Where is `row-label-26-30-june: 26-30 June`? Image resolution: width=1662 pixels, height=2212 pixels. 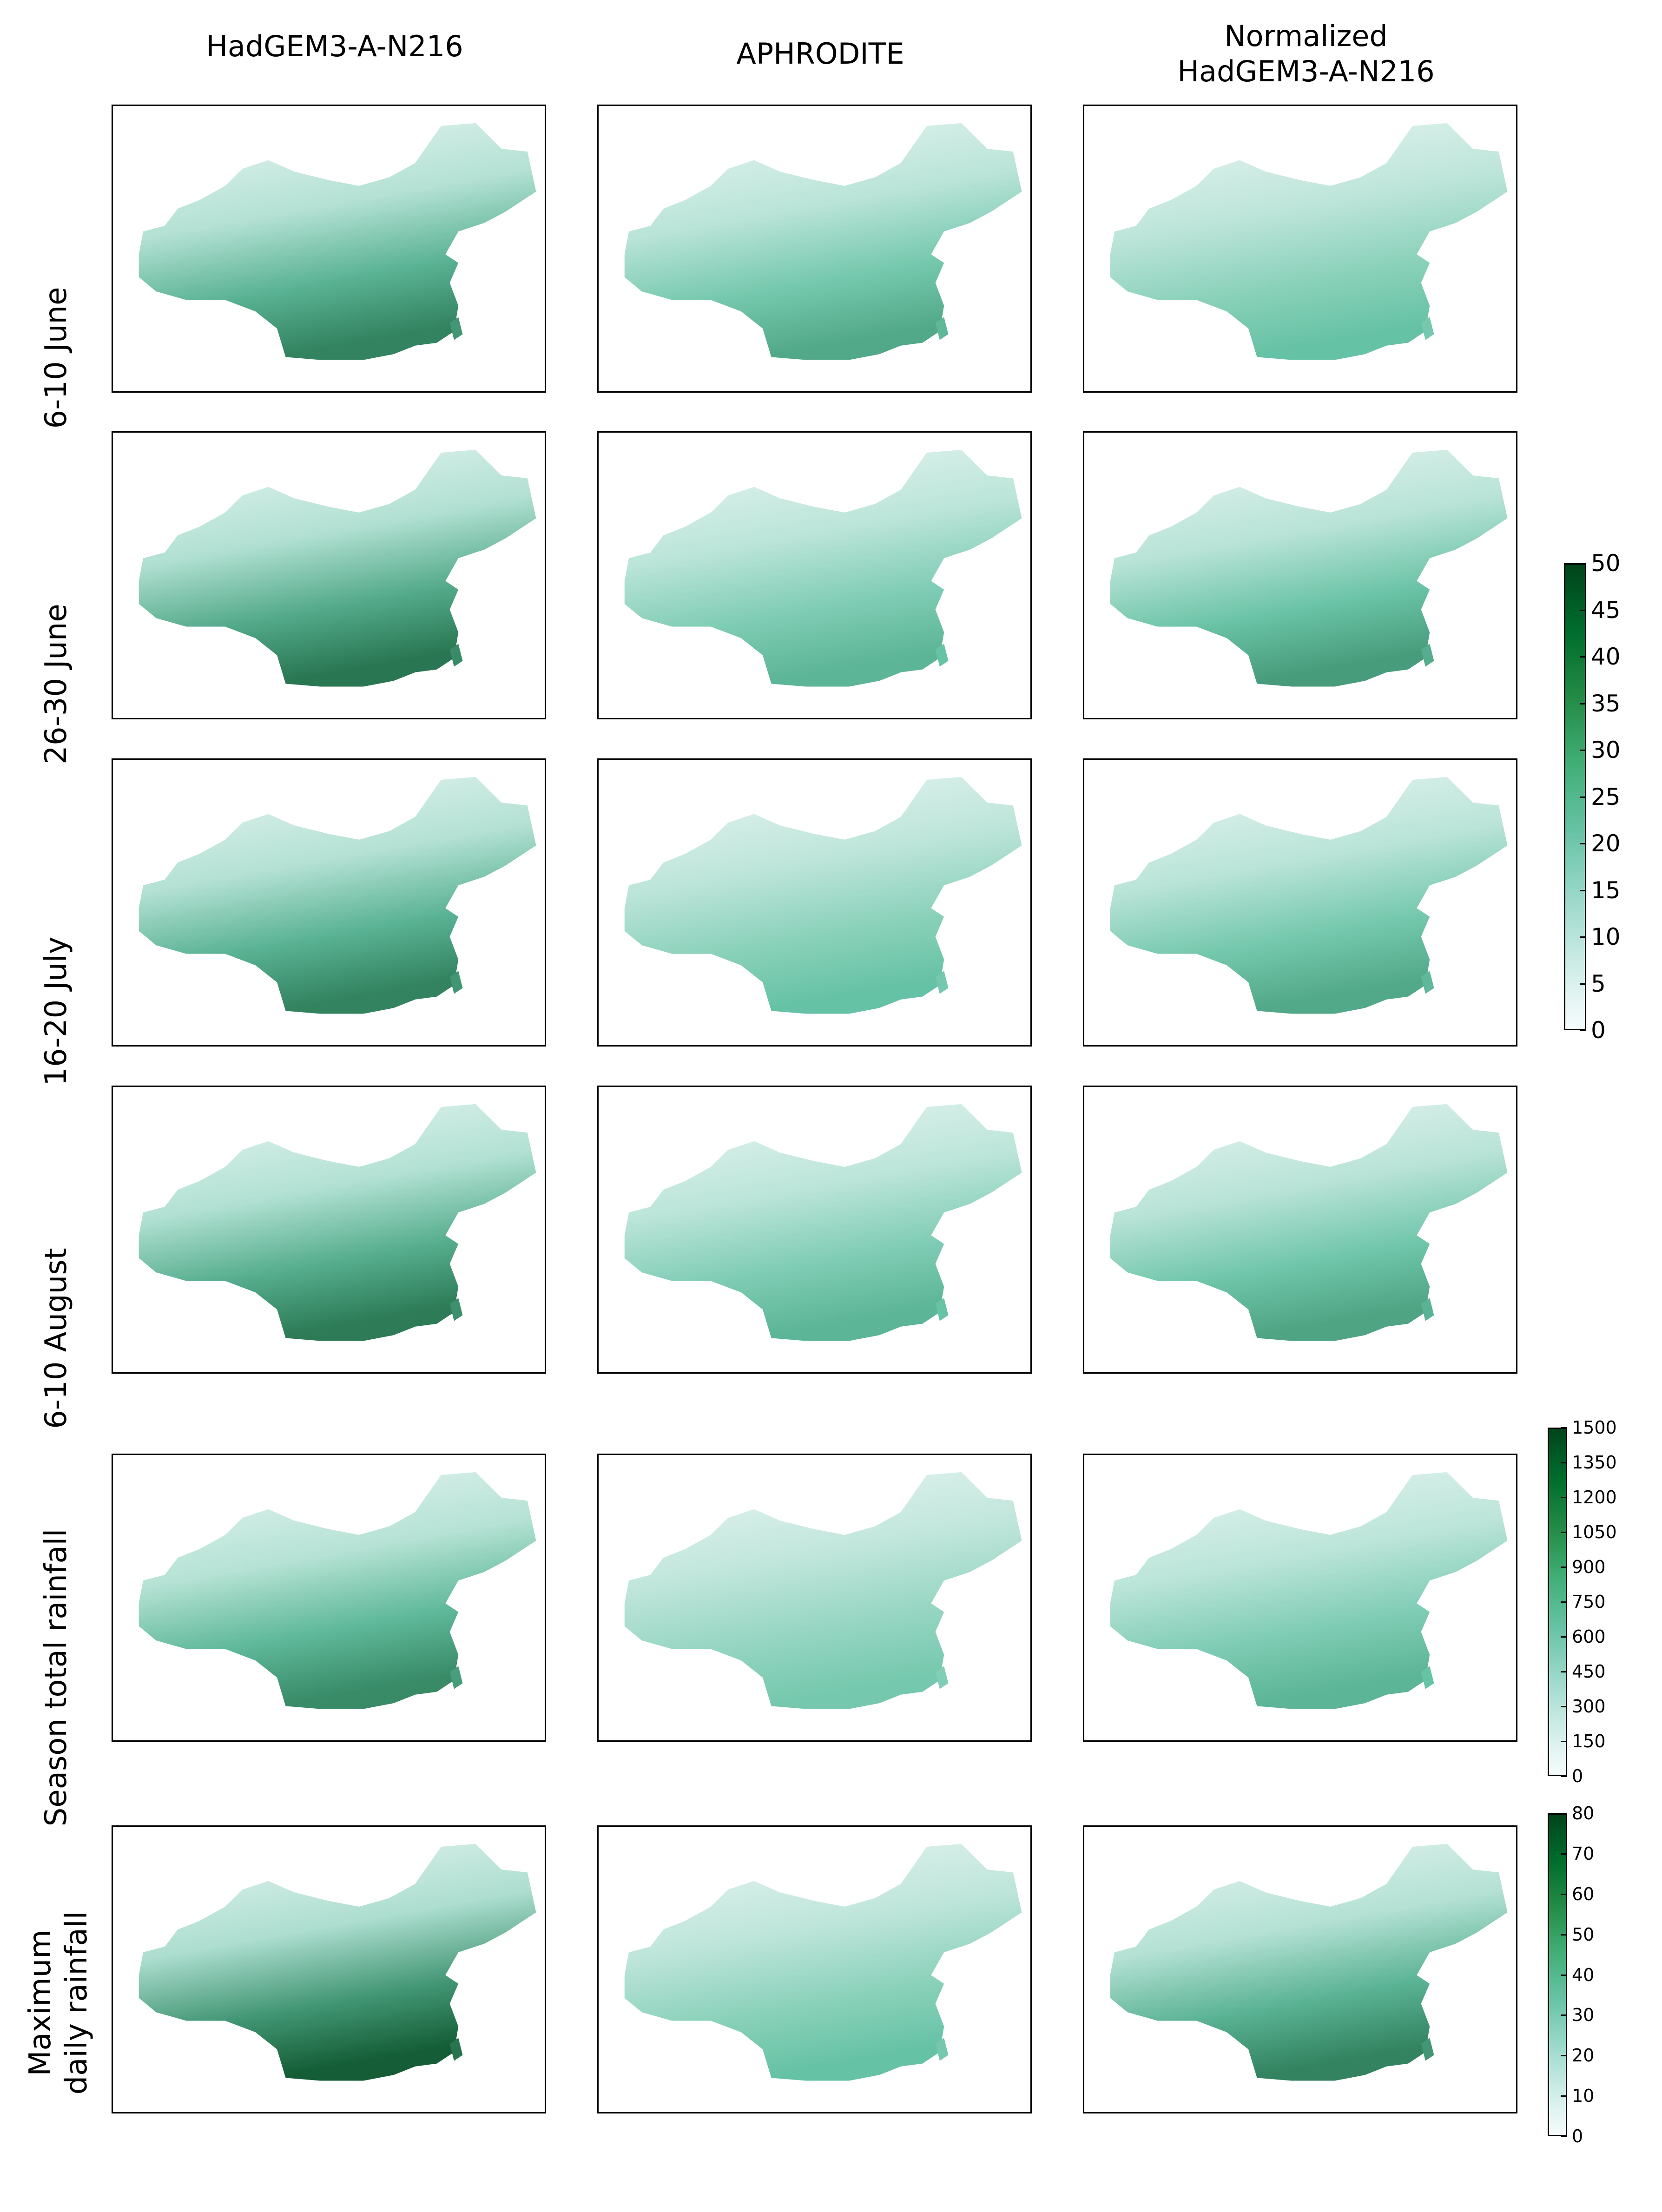
row-label-26-30-june: 26-30 June is located at coordinates (56, 684).